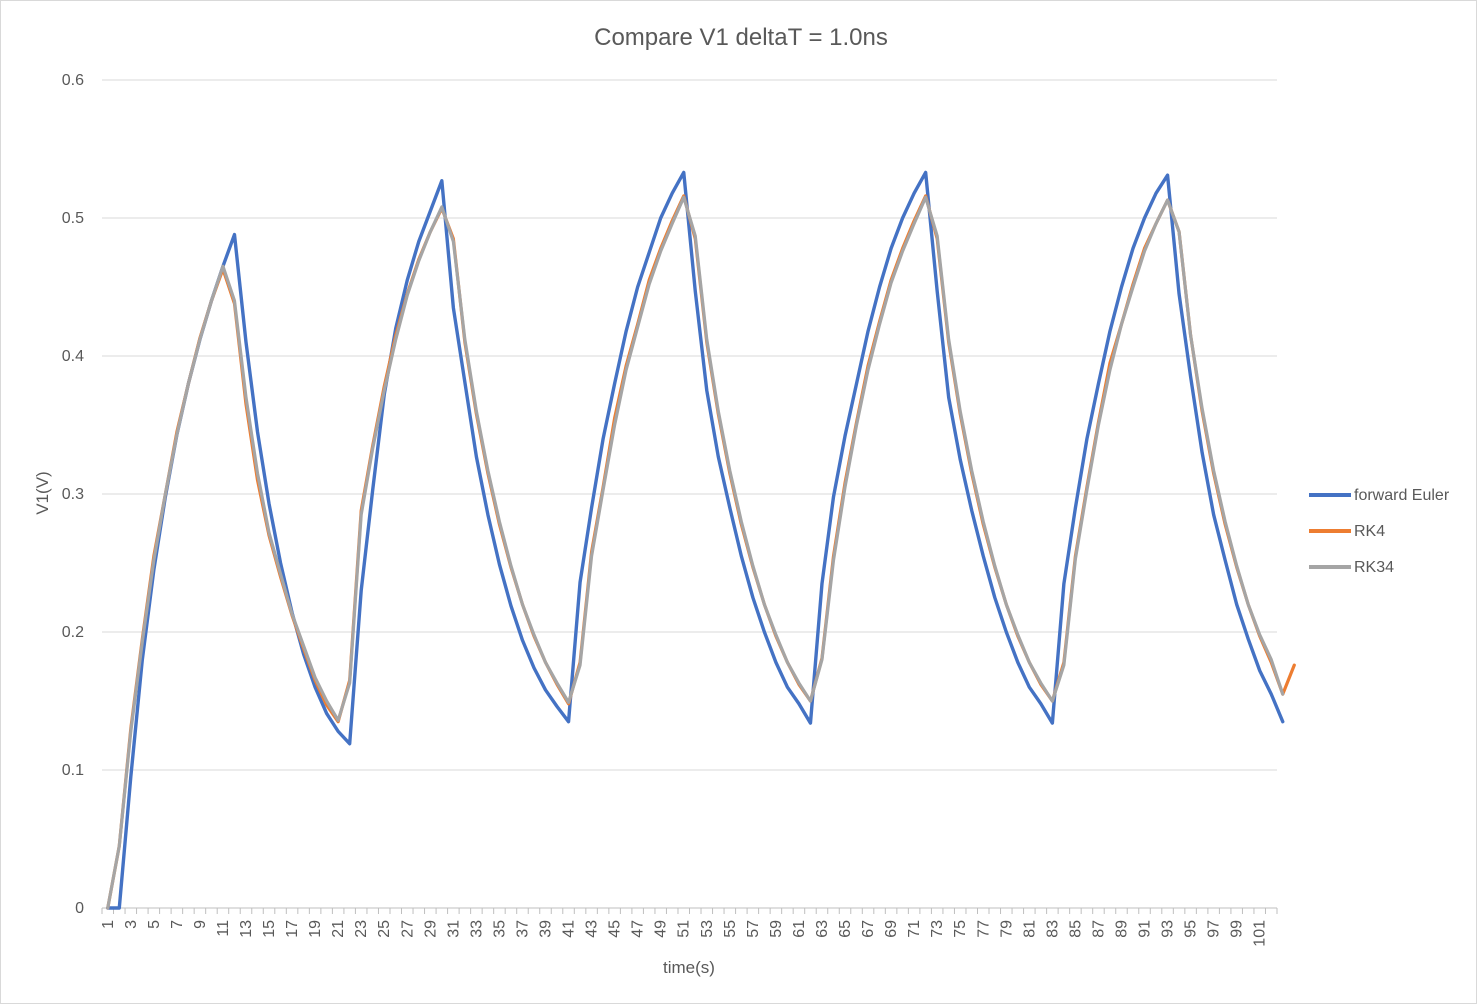 This screenshot has height=1005, width=1477. I want to click on x-tick-label: 17, so click(292, 929).